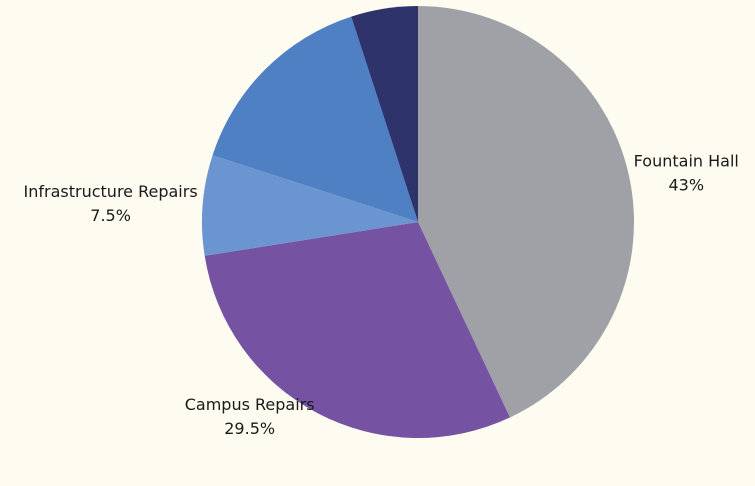 Image resolution: width=755 pixels, height=486 pixels. I want to click on slice-label: Campus Repairs, so click(250, 404).